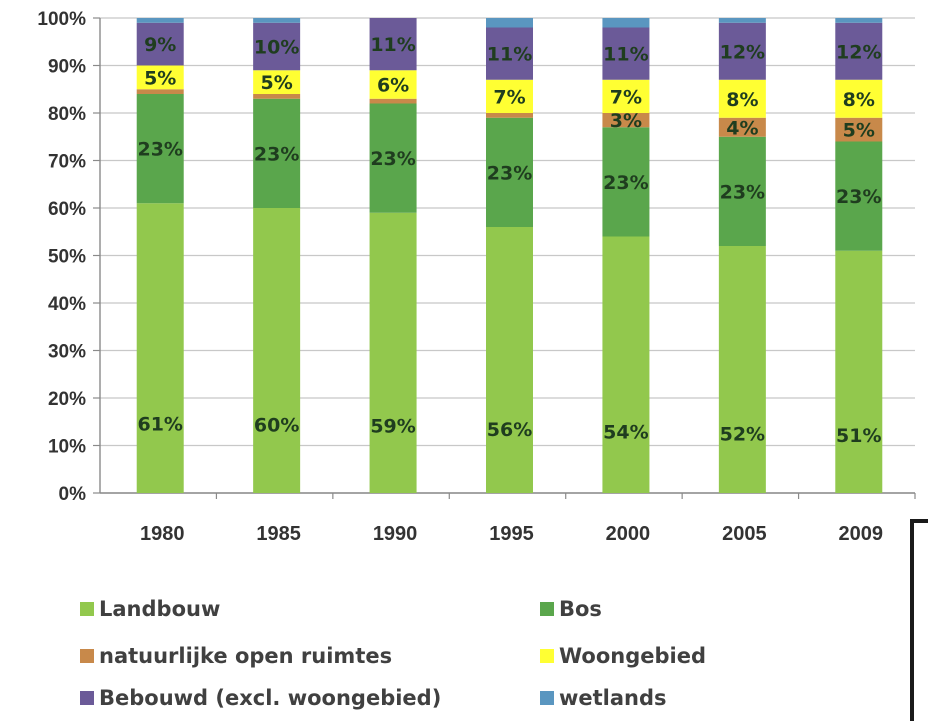 This screenshot has height=721, width=928. What do you see at coordinates (395, 534) in the screenshot?
I see `x-tick-label: 1990` at bounding box center [395, 534].